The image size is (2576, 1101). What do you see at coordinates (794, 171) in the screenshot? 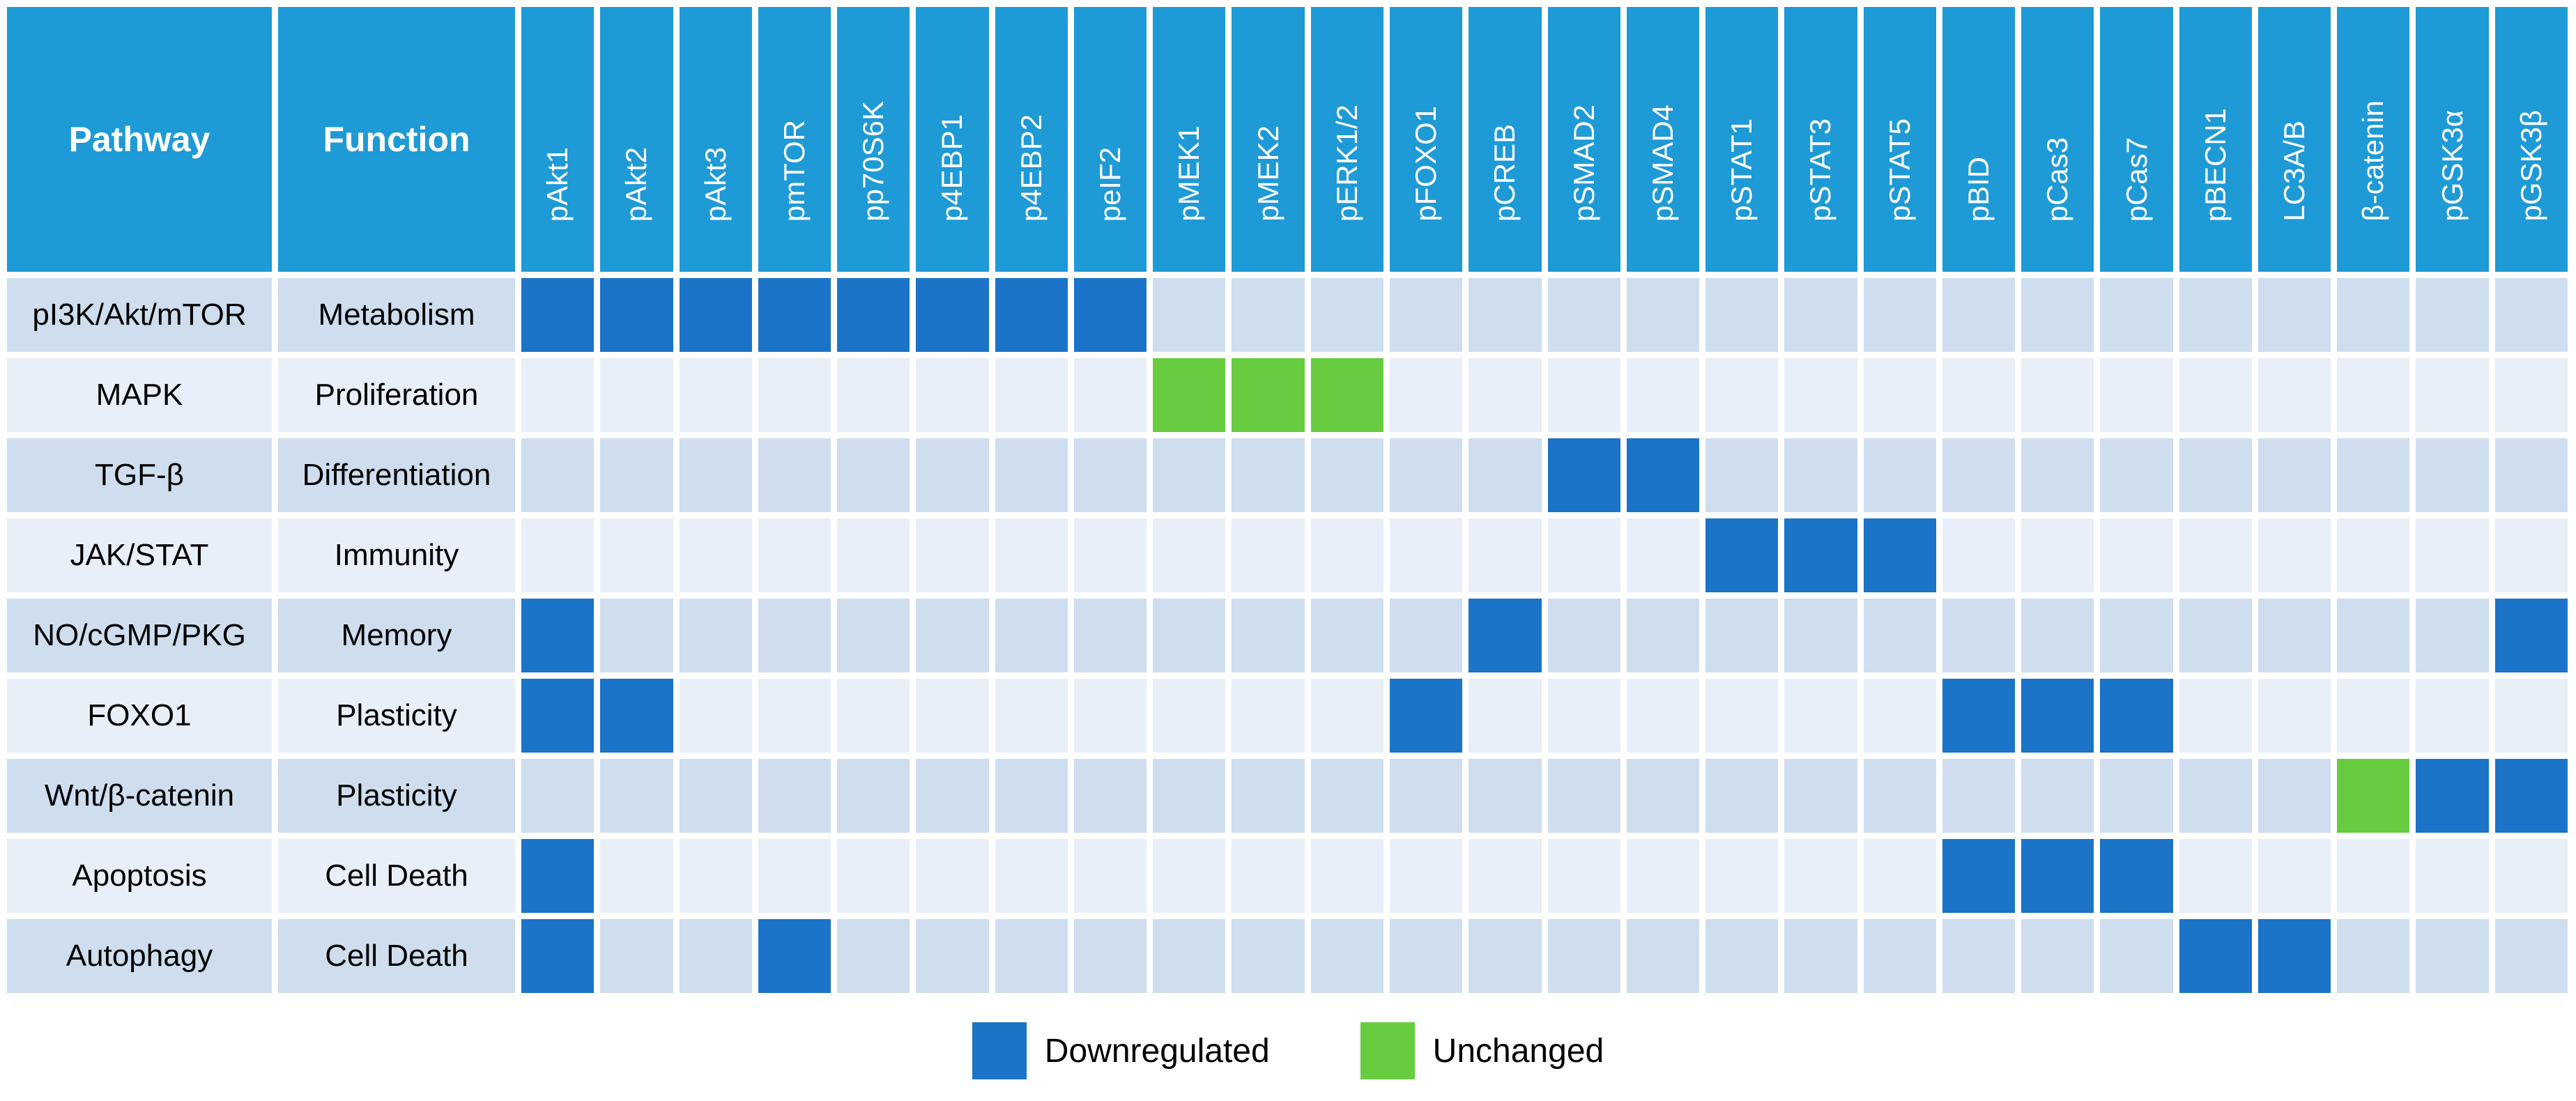
I see `column-header-label: pmTOR` at bounding box center [794, 171].